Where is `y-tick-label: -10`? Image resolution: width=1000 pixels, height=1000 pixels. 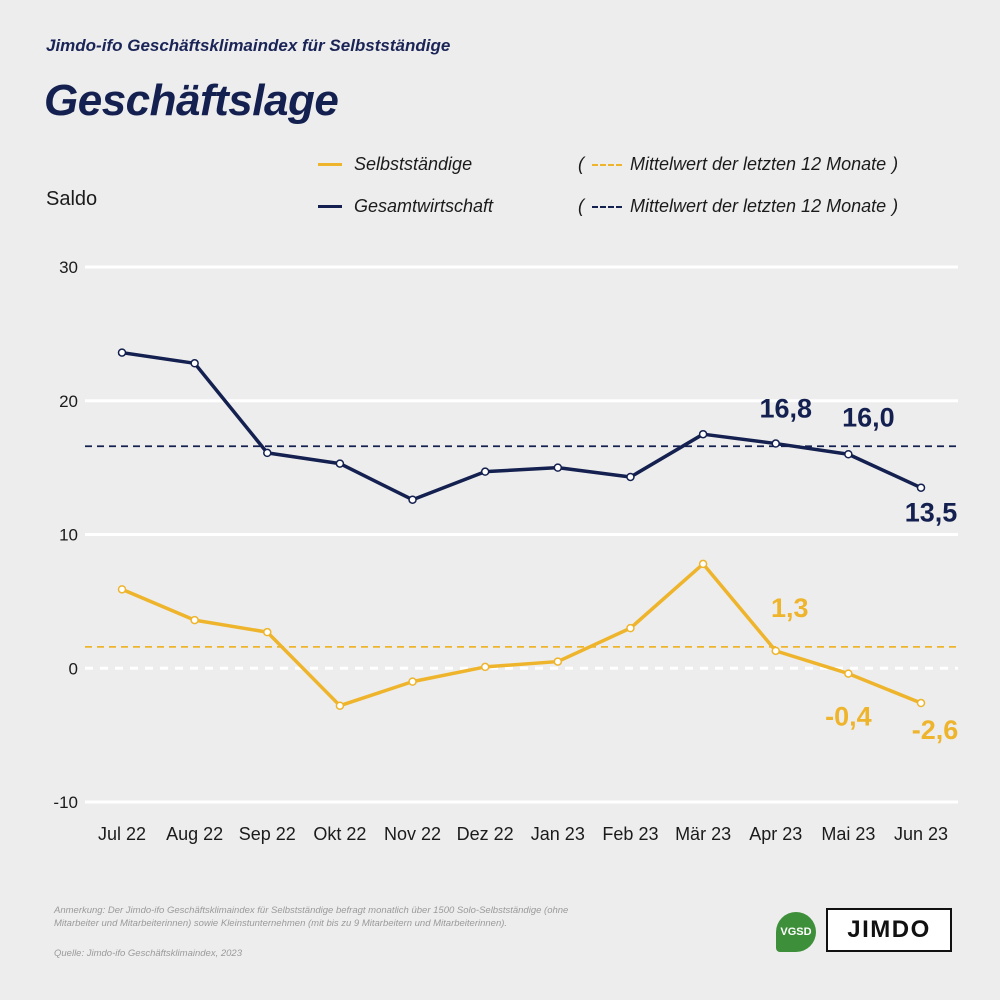
y-tick-label: -10 is located at coordinates (65, 802).